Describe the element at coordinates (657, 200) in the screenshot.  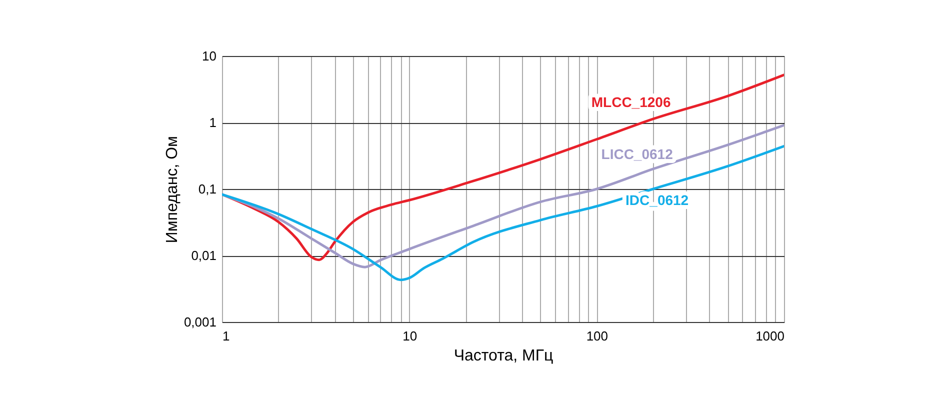
I see `series-label: IDC_0612` at that location.